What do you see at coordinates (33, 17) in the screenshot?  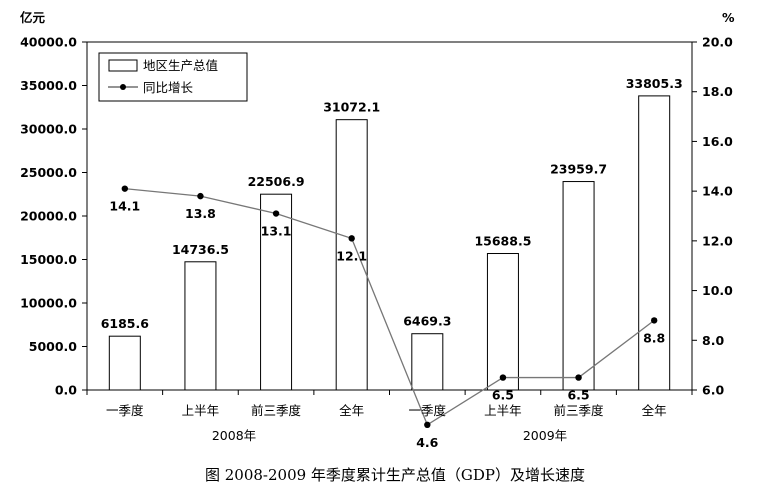 I see `left-axis-unit: 亿元` at bounding box center [33, 17].